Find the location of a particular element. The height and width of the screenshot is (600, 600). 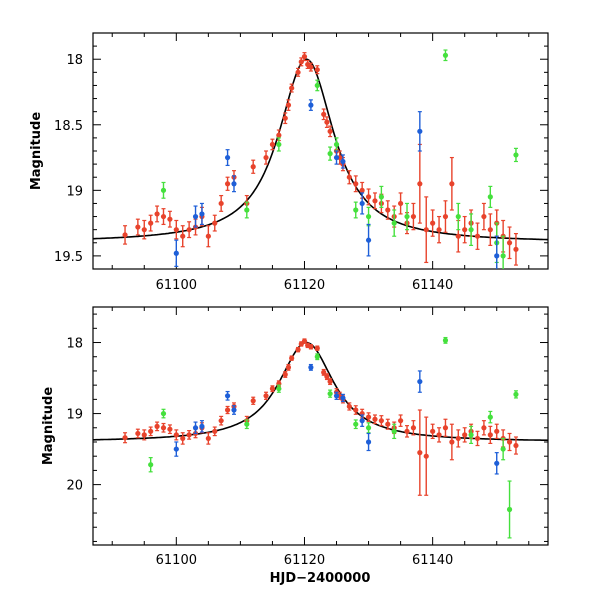

x-axis-label: HJD−2400000 is located at coordinates (320, 578).